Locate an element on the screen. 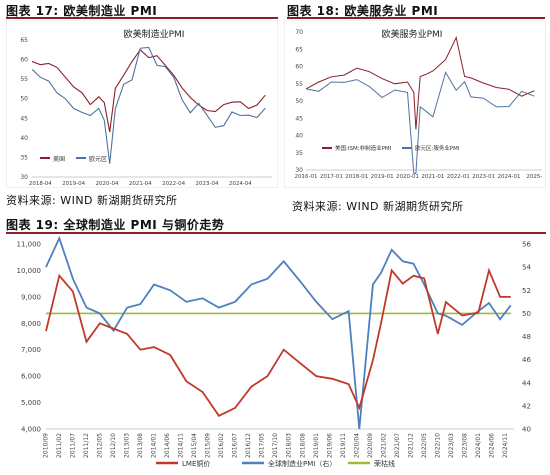 The image size is (550, 475). fig19-title: 图表 19: 全球制造业 PMI 与铜价走势 is located at coordinates (115, 225).